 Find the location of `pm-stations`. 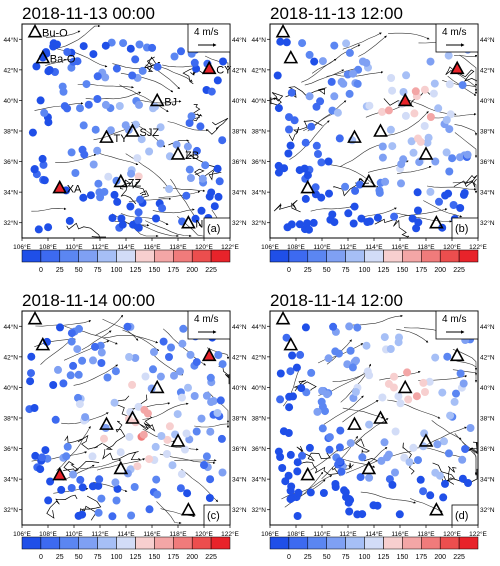

pm-stations is located at coordinates (127, 136).